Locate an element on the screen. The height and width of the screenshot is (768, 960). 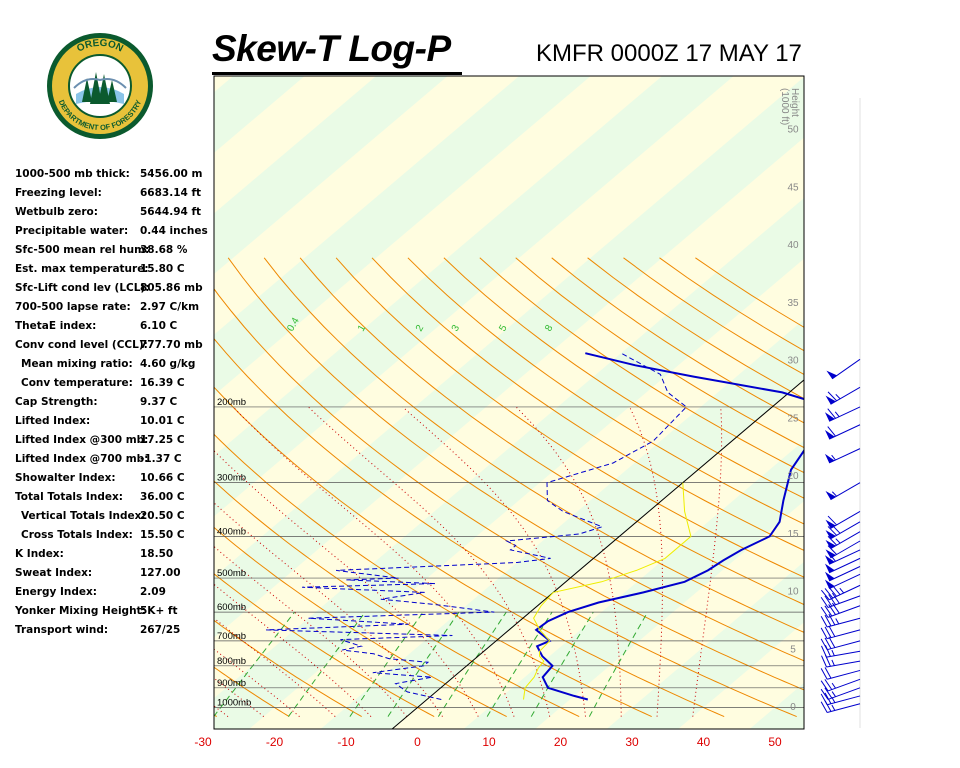
index-value: 10.01 C is located at coordinates (162, 421).